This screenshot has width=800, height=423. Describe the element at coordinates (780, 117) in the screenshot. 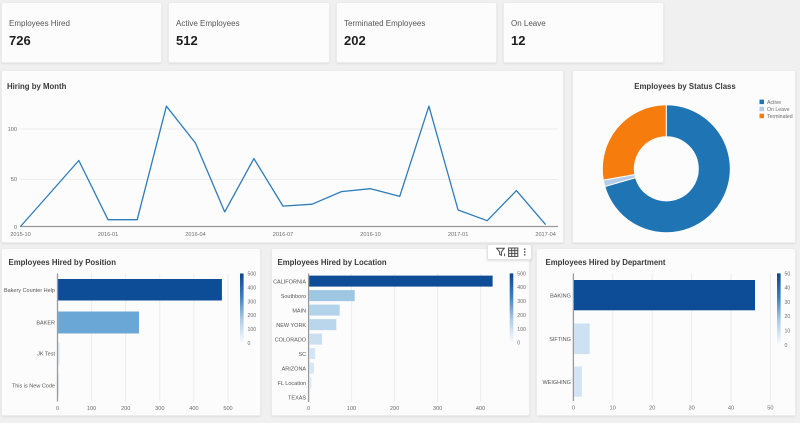

I see `svg-text: Terminated` at that location.